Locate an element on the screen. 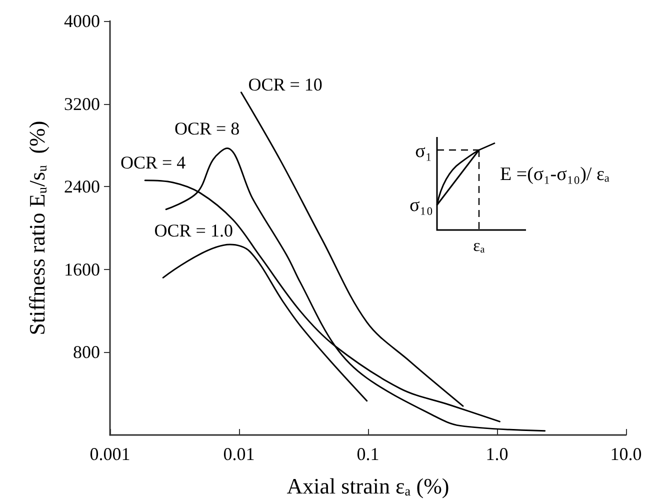 The width and height of the screenshot is (651, 502). x-tick-label: 0.01 is located at coordinates (239, 454).